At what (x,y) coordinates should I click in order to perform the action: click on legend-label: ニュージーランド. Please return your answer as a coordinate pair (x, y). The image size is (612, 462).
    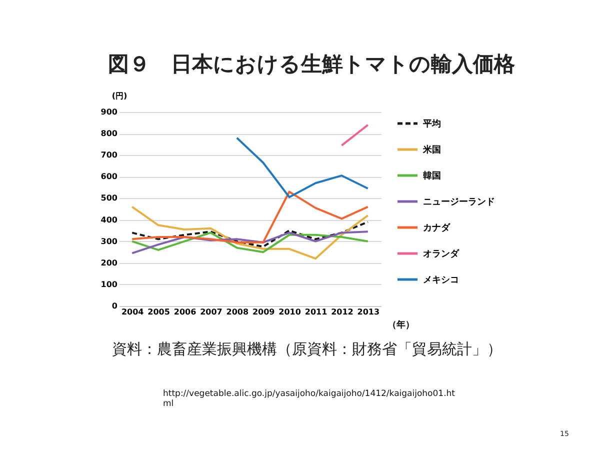
    Looking at the image, I should click on (459, 203).